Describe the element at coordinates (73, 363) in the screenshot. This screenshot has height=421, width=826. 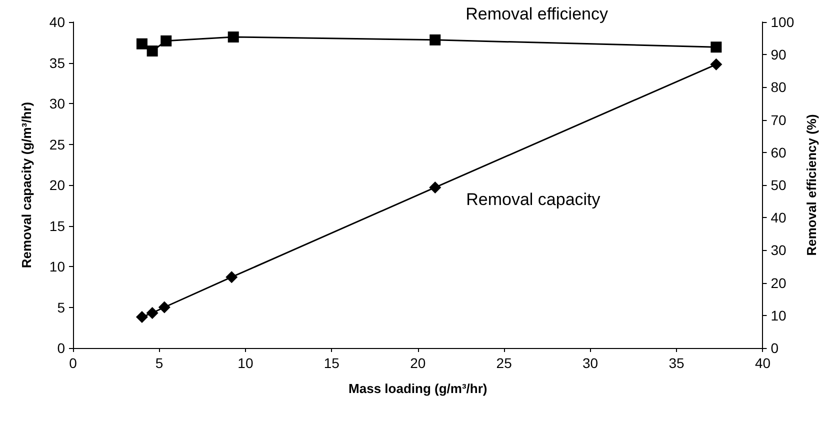
I see `x-tick-label: 0` at that location.